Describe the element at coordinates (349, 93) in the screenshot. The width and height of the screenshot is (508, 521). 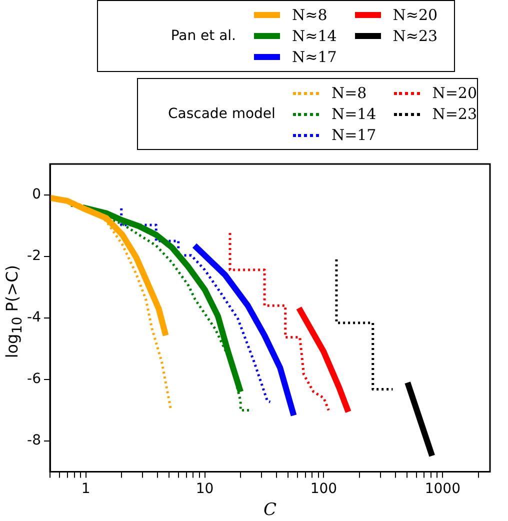
I see `legend-label: N=8` at that location.